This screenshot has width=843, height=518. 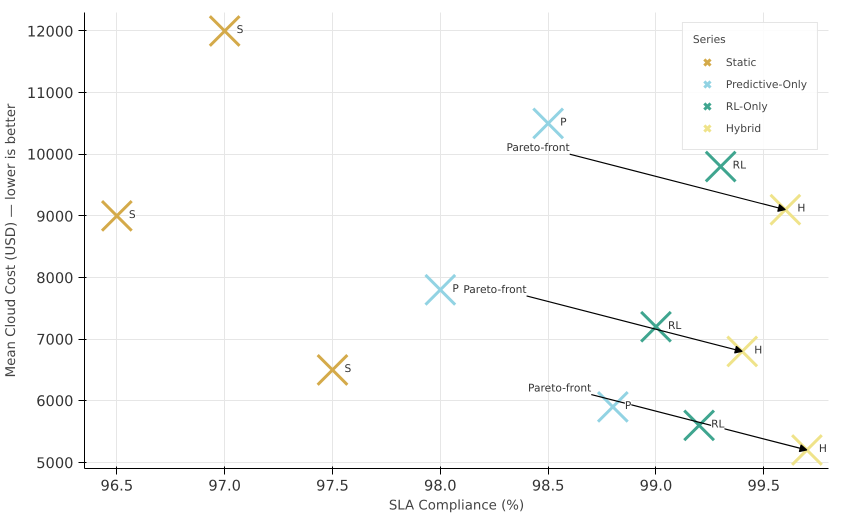 What do you see at coordinates (11, 240) in the screenshot?
I see `y-axis-title: Mean Cloud Cost (USD) — lower is better` at bounding box center [11, 240].